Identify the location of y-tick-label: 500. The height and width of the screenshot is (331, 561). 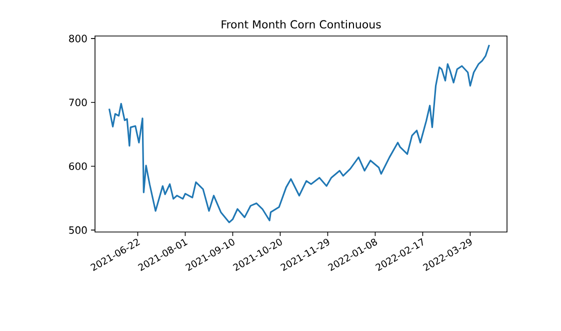
(78, 230).